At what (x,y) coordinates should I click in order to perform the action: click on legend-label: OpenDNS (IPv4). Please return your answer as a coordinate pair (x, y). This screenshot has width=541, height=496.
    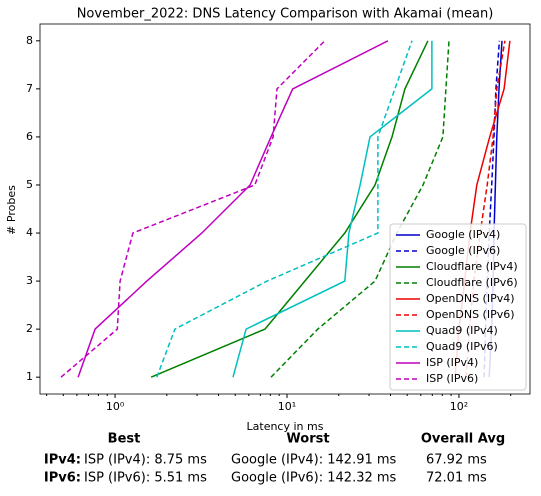
    Looking at the image, I should click on (470, 298).